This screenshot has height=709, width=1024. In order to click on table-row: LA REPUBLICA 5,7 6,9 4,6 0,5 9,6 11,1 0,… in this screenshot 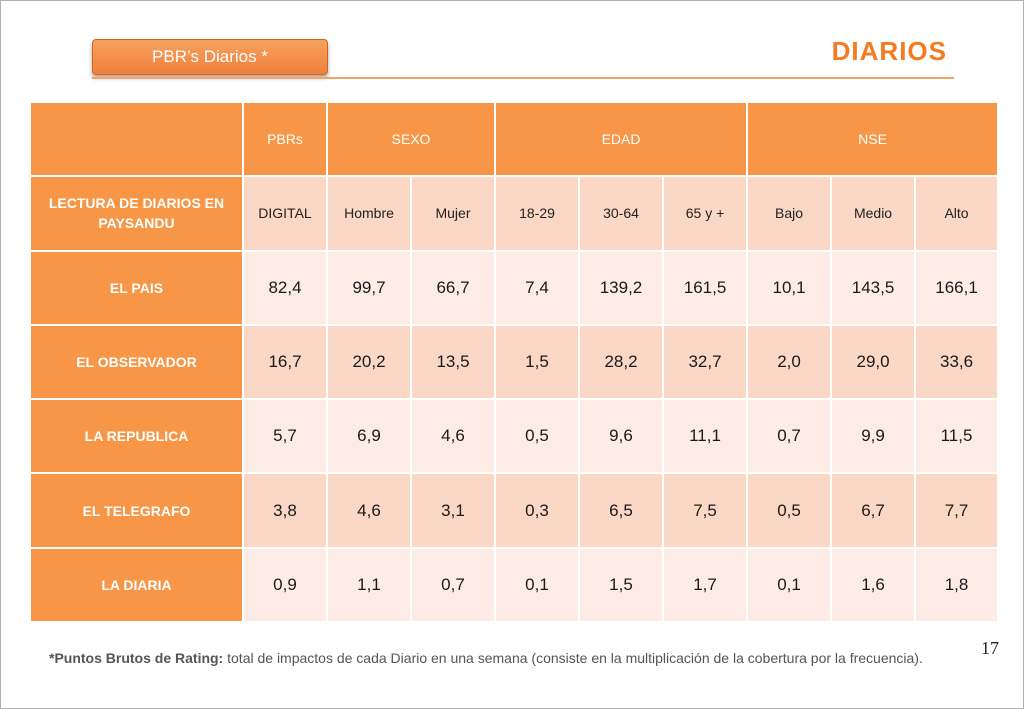, I will do `click(514, 436)`.